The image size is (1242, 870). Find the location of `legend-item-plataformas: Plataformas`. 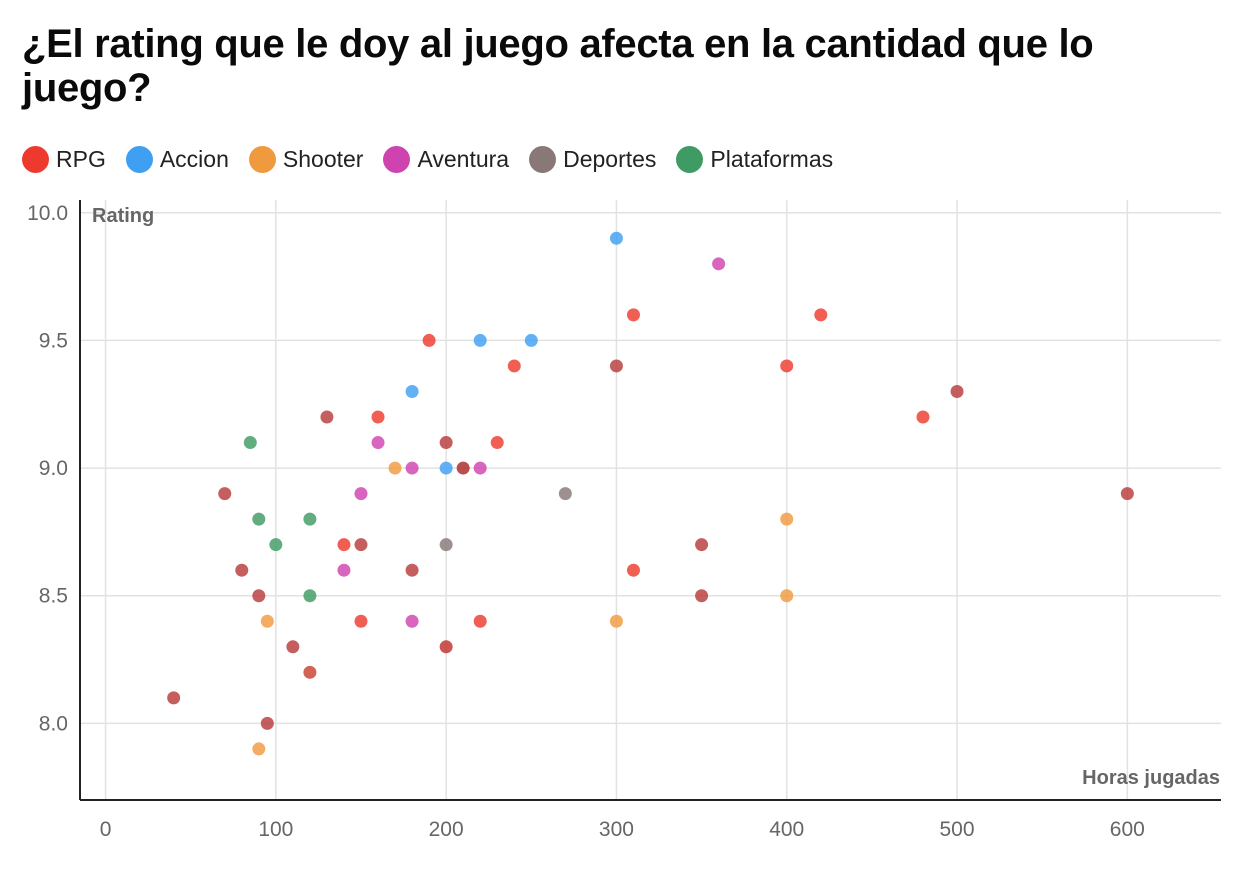

legend-item-plataformas: Plataformas is located at coordinates (754, 159).